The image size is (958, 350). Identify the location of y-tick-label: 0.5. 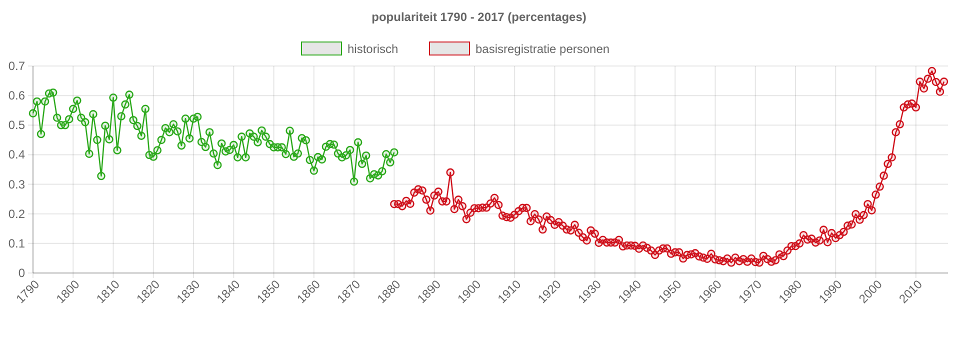
(17, 125).